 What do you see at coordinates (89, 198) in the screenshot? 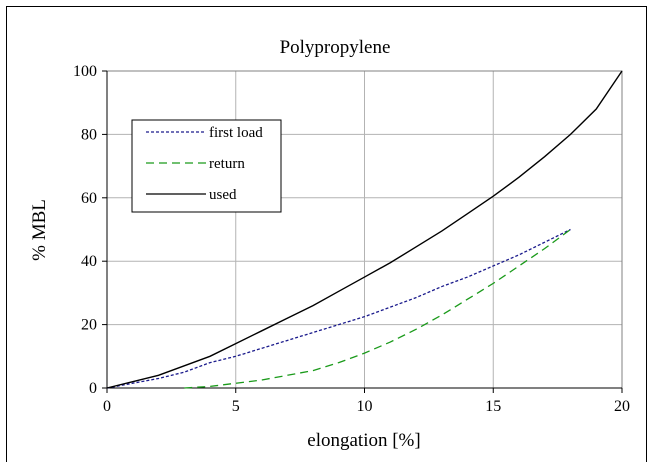
I see `y-tick-label: 60` at bounding box center [89, 198].